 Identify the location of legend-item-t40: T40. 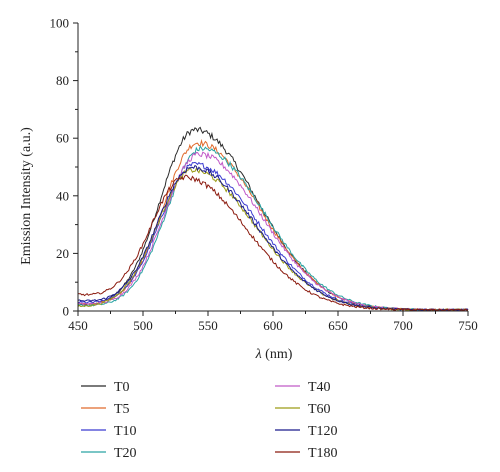
(303, 387).